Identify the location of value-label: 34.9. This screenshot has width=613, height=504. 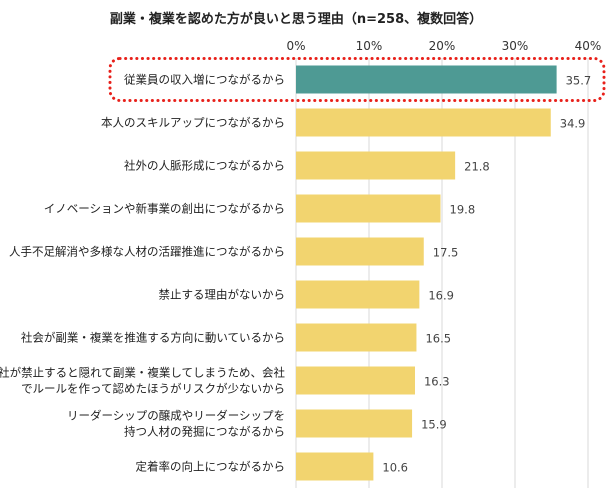
(573, 124).